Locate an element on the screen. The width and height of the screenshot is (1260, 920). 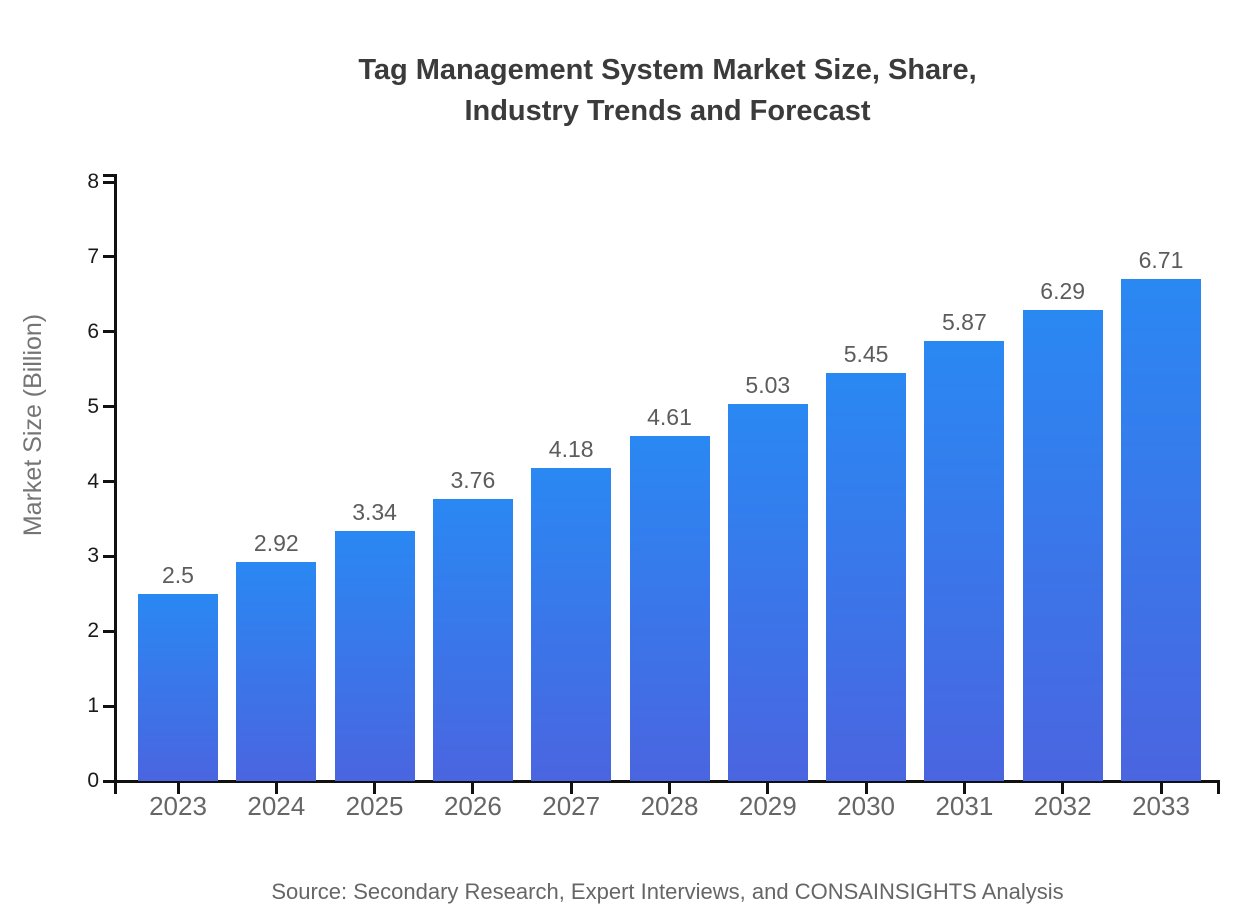
x-tick-label: 2030 is located at coordinates (866, 806).